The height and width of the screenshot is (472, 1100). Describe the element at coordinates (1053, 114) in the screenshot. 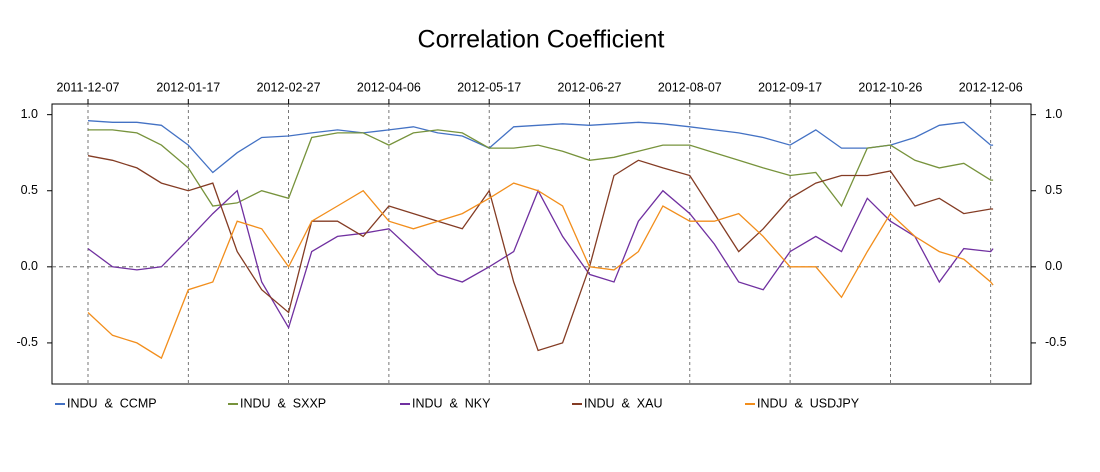

I see `y2-tick-label: 1.0` at that location.